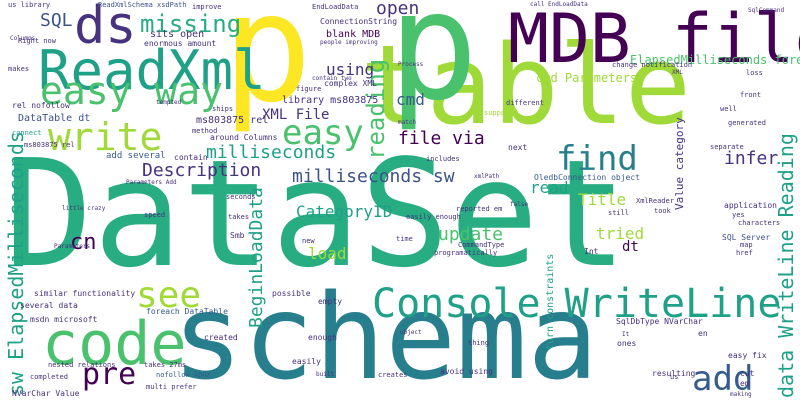 Image resolution: width=800 pixels, height=400 pixels. Describe the element at coordinates (591, 251) in the screenshot. I see `cloud-word: Int` at that location.